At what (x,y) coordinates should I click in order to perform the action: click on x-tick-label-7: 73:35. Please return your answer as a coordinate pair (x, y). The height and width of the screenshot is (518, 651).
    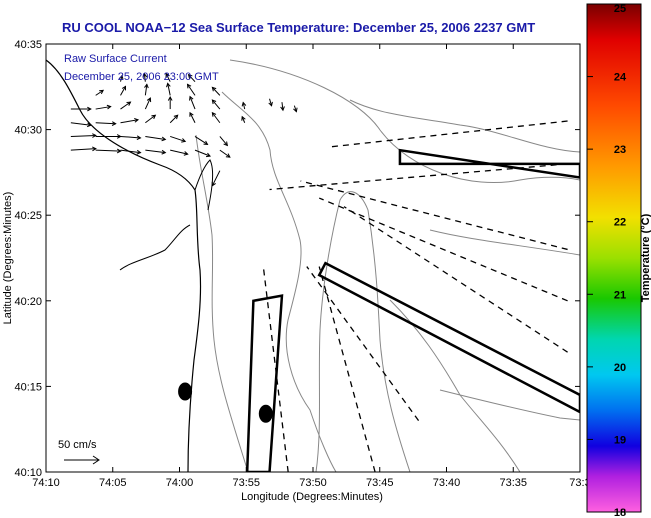
    Looking at the image, I should click on (513, 483).